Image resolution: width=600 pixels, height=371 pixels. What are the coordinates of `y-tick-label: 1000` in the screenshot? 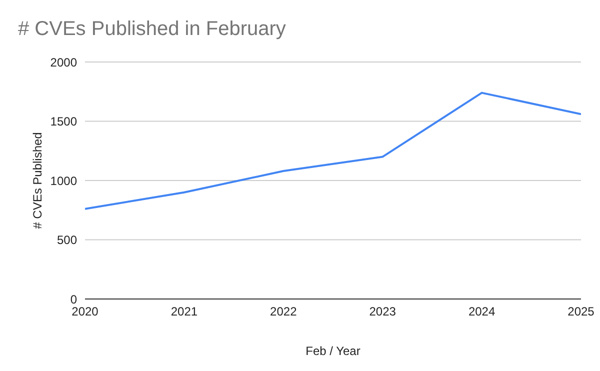 It's located at (64, 181).